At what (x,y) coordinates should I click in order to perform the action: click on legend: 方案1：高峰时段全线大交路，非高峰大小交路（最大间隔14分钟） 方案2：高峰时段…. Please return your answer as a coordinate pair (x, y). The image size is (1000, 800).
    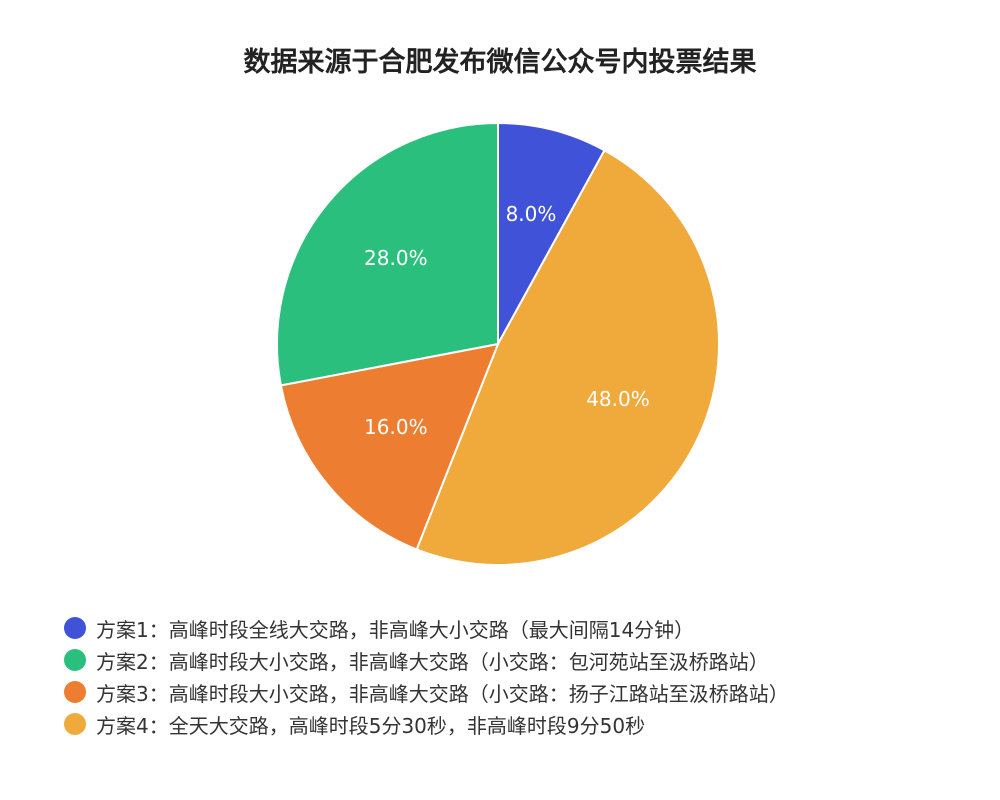
    Looking at the image, I should click on (426, 676).